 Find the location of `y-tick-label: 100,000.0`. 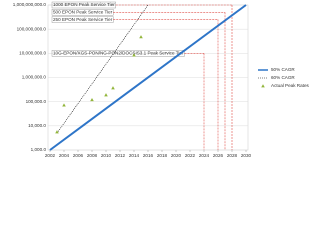

y-tick-label: 100,000.0 is located at coordinates (36, 101).